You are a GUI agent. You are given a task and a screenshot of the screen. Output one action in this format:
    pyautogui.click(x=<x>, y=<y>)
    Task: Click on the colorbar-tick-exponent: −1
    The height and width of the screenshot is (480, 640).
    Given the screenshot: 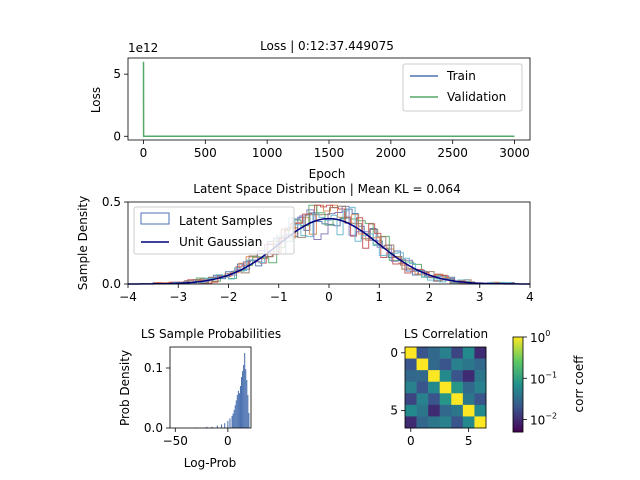 What is the action you would take?
    pyautogui.click(x=551, y=374)
    